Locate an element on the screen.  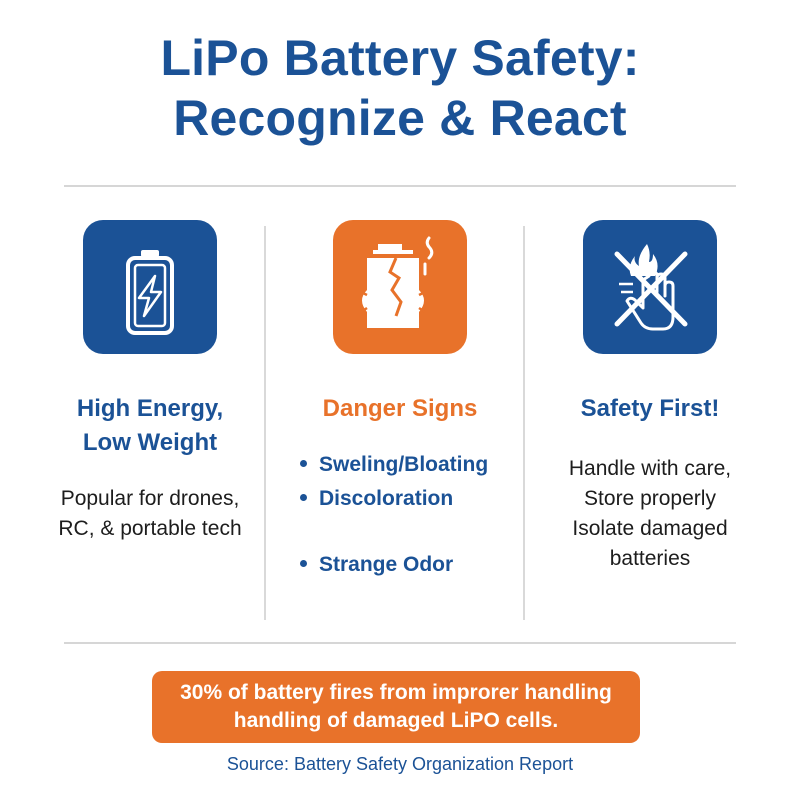
list-item-label: Sweling/Bloating is located at coordinates (404, 464).